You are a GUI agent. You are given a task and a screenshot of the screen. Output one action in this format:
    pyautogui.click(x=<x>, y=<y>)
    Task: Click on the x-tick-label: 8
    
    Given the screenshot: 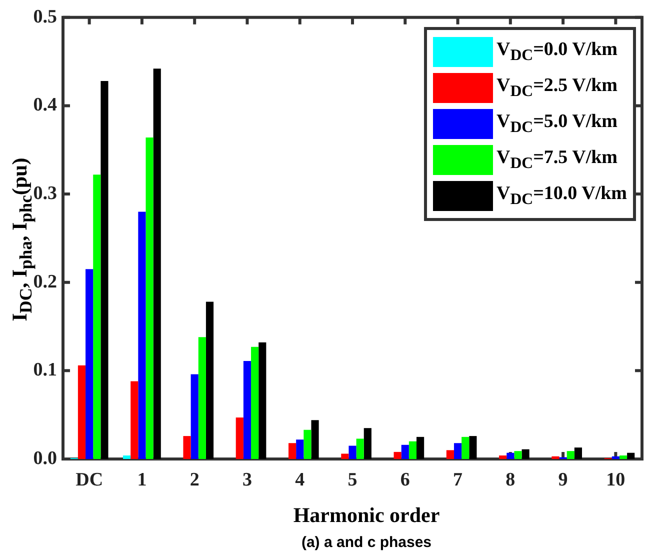 What is the action you would take?
    pyautogui.click(x=511, y=479)
    